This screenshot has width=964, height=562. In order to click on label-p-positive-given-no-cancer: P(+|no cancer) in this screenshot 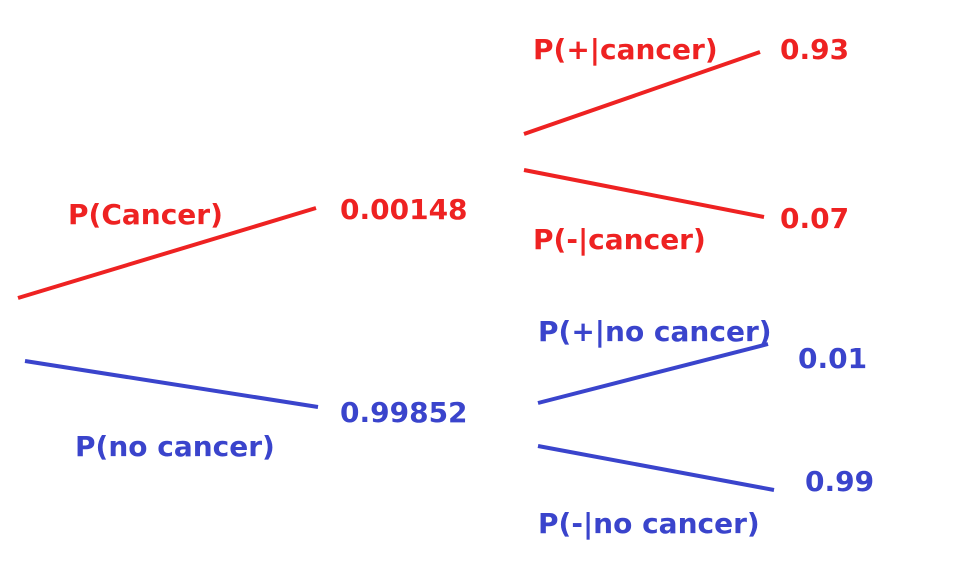, I will do `click(655, 331)`.